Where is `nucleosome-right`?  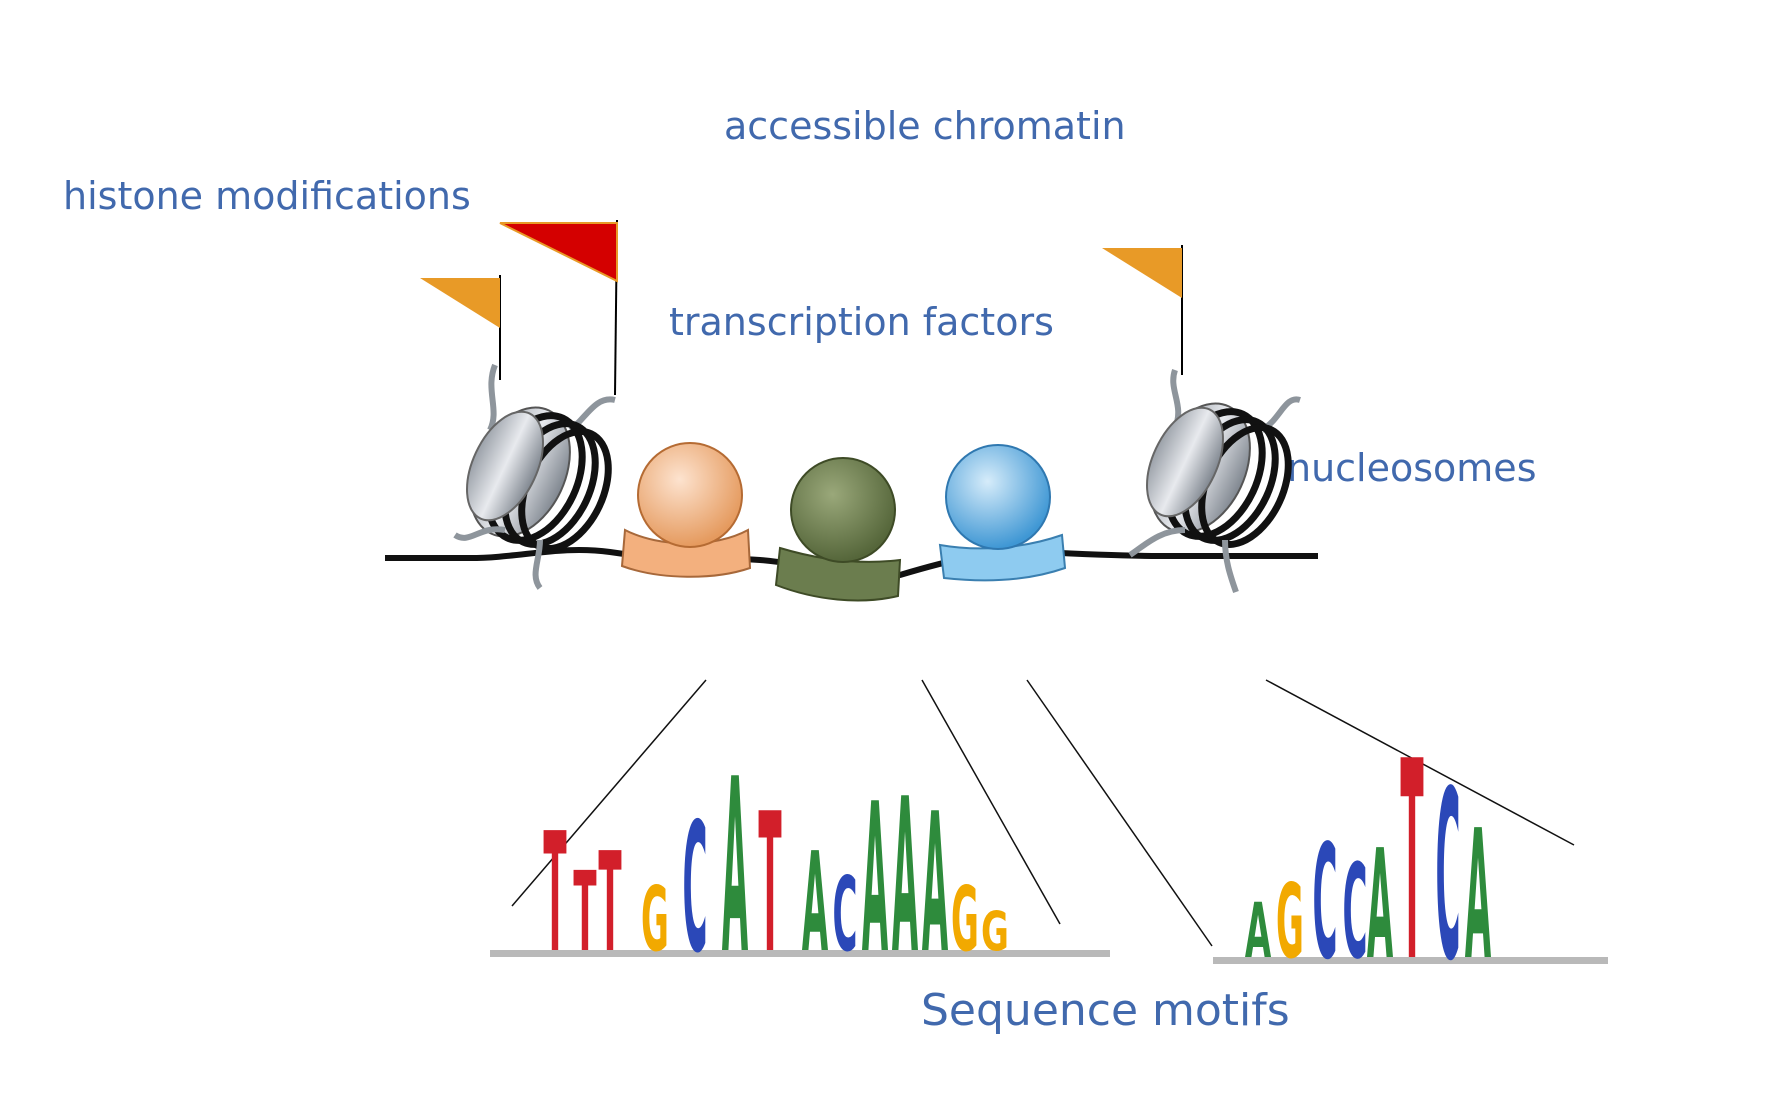
nucleosome-right is located at coordinates (1214, 481).